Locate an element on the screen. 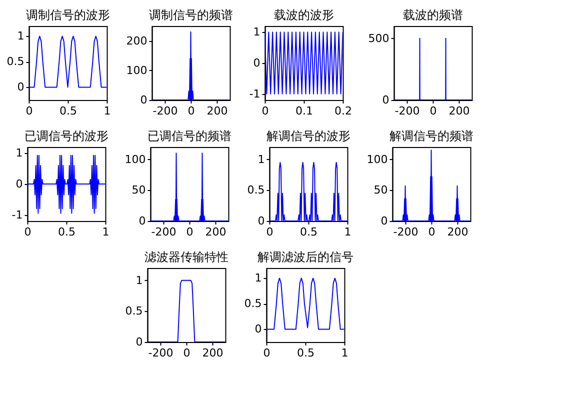 This screenshot has height=420, width=561. chart-title: 已调信号的波形 is located at coordinates (66, 136).